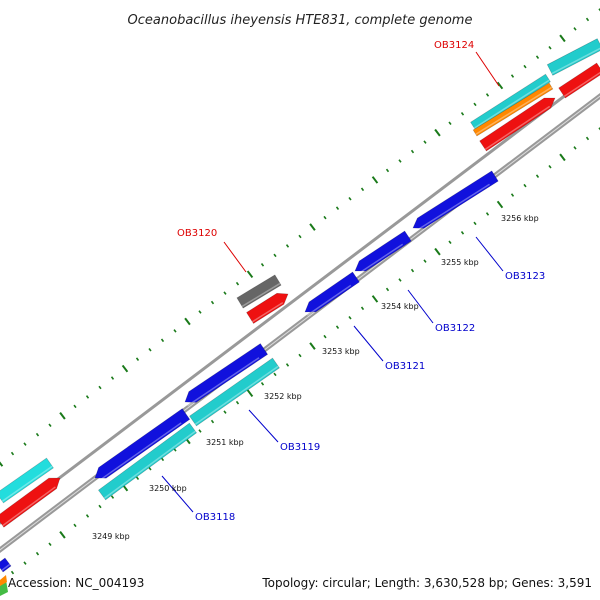 The height and width of the screenshot is (600, 600). Describe the element at coordinates (168, 488) in the screenshot. I see `scale-label: 3250 kbp` at that location.